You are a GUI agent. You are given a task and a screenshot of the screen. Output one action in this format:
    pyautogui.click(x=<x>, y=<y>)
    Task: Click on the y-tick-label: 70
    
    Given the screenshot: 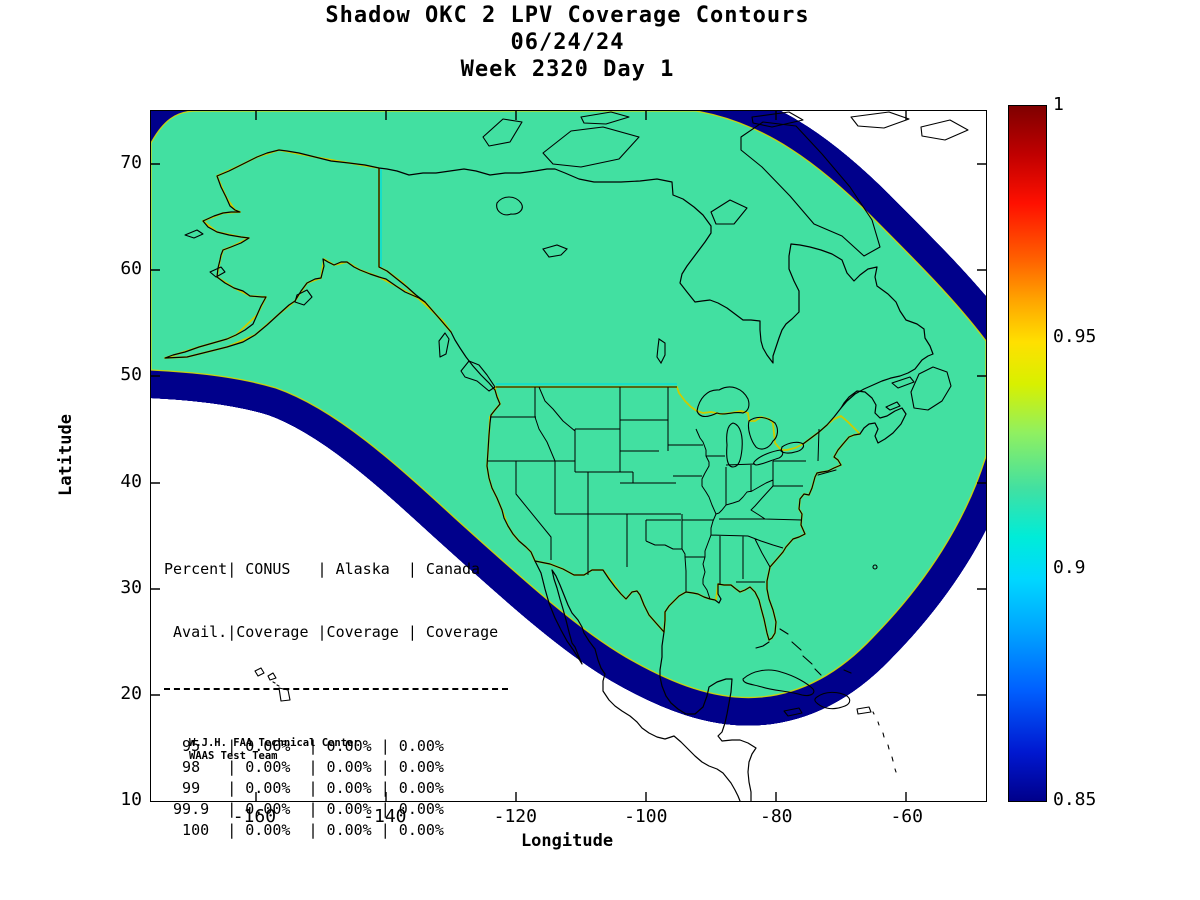 What is the action you would take?
    pyautogui.click(x=131, y=163)
    